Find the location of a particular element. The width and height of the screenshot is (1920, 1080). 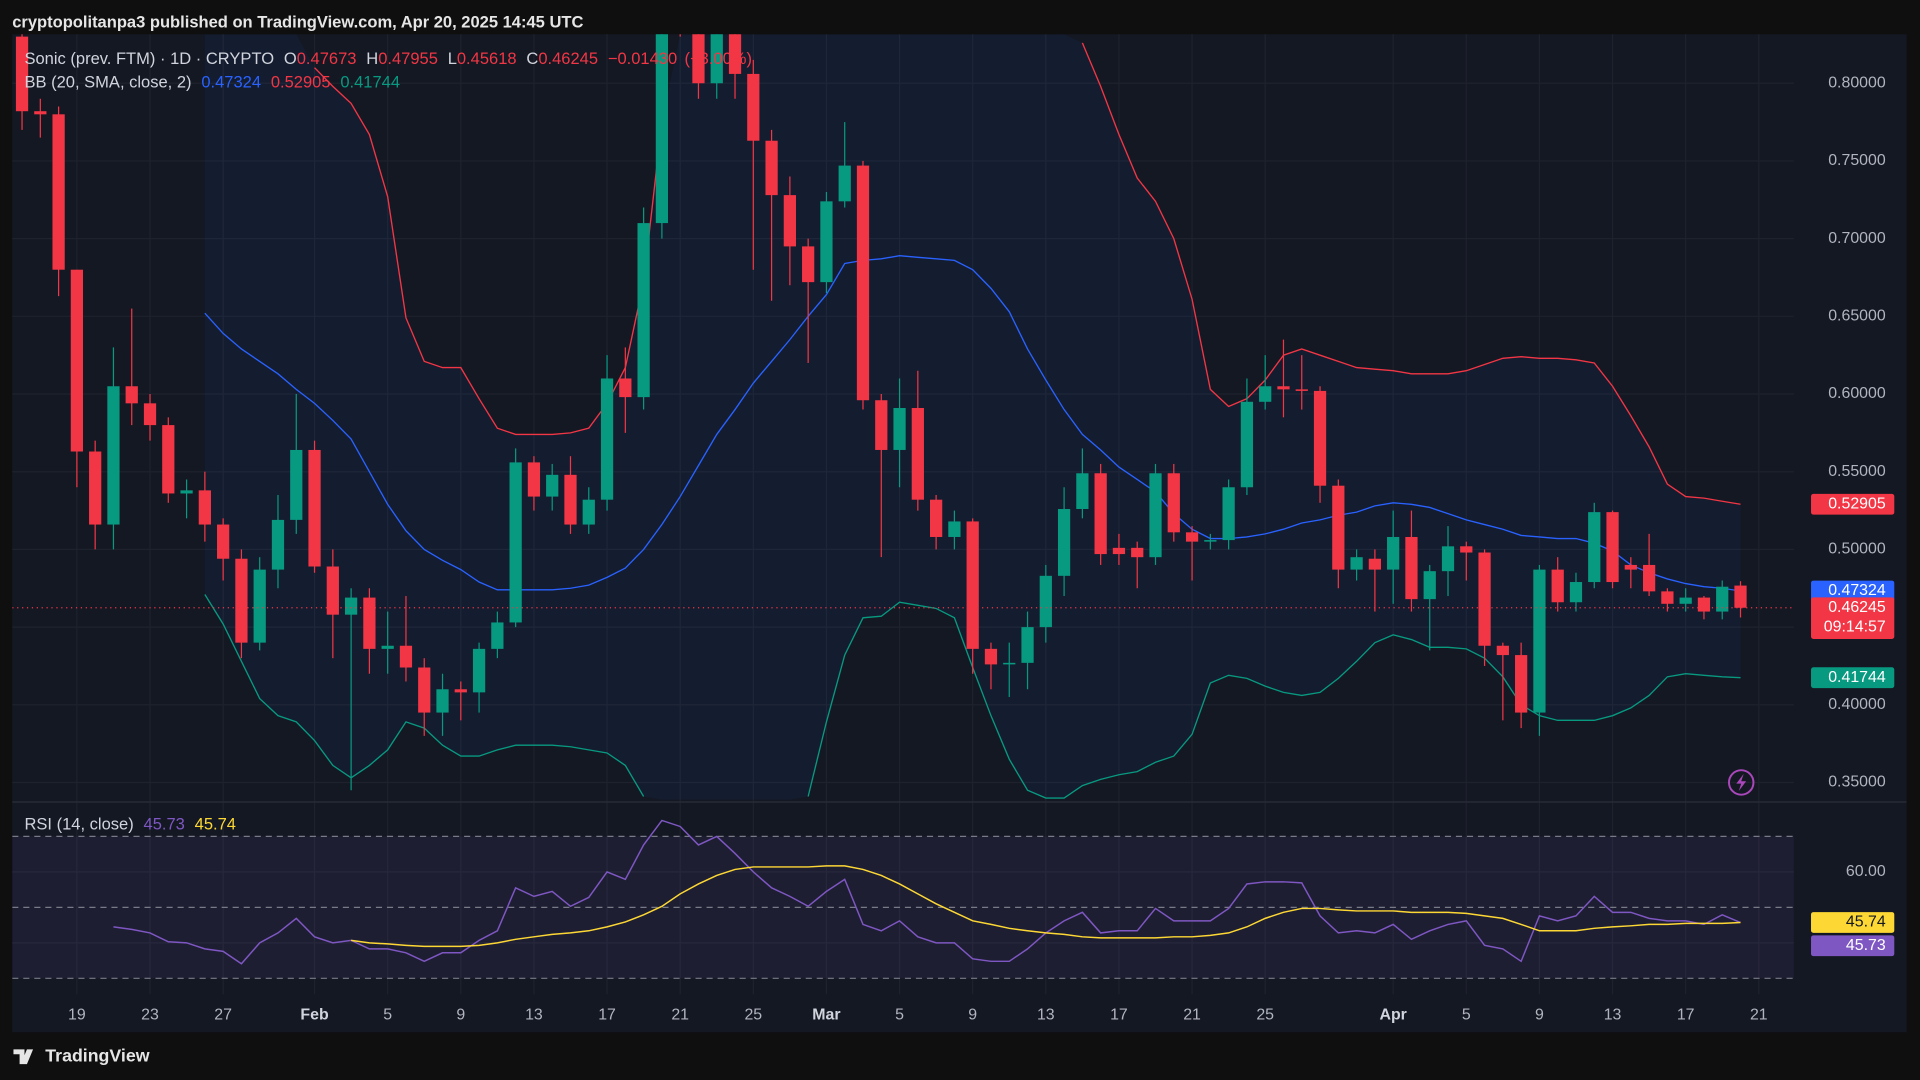

legend-ohlc-value: 0.45618 is located at coordinates (487, 58).